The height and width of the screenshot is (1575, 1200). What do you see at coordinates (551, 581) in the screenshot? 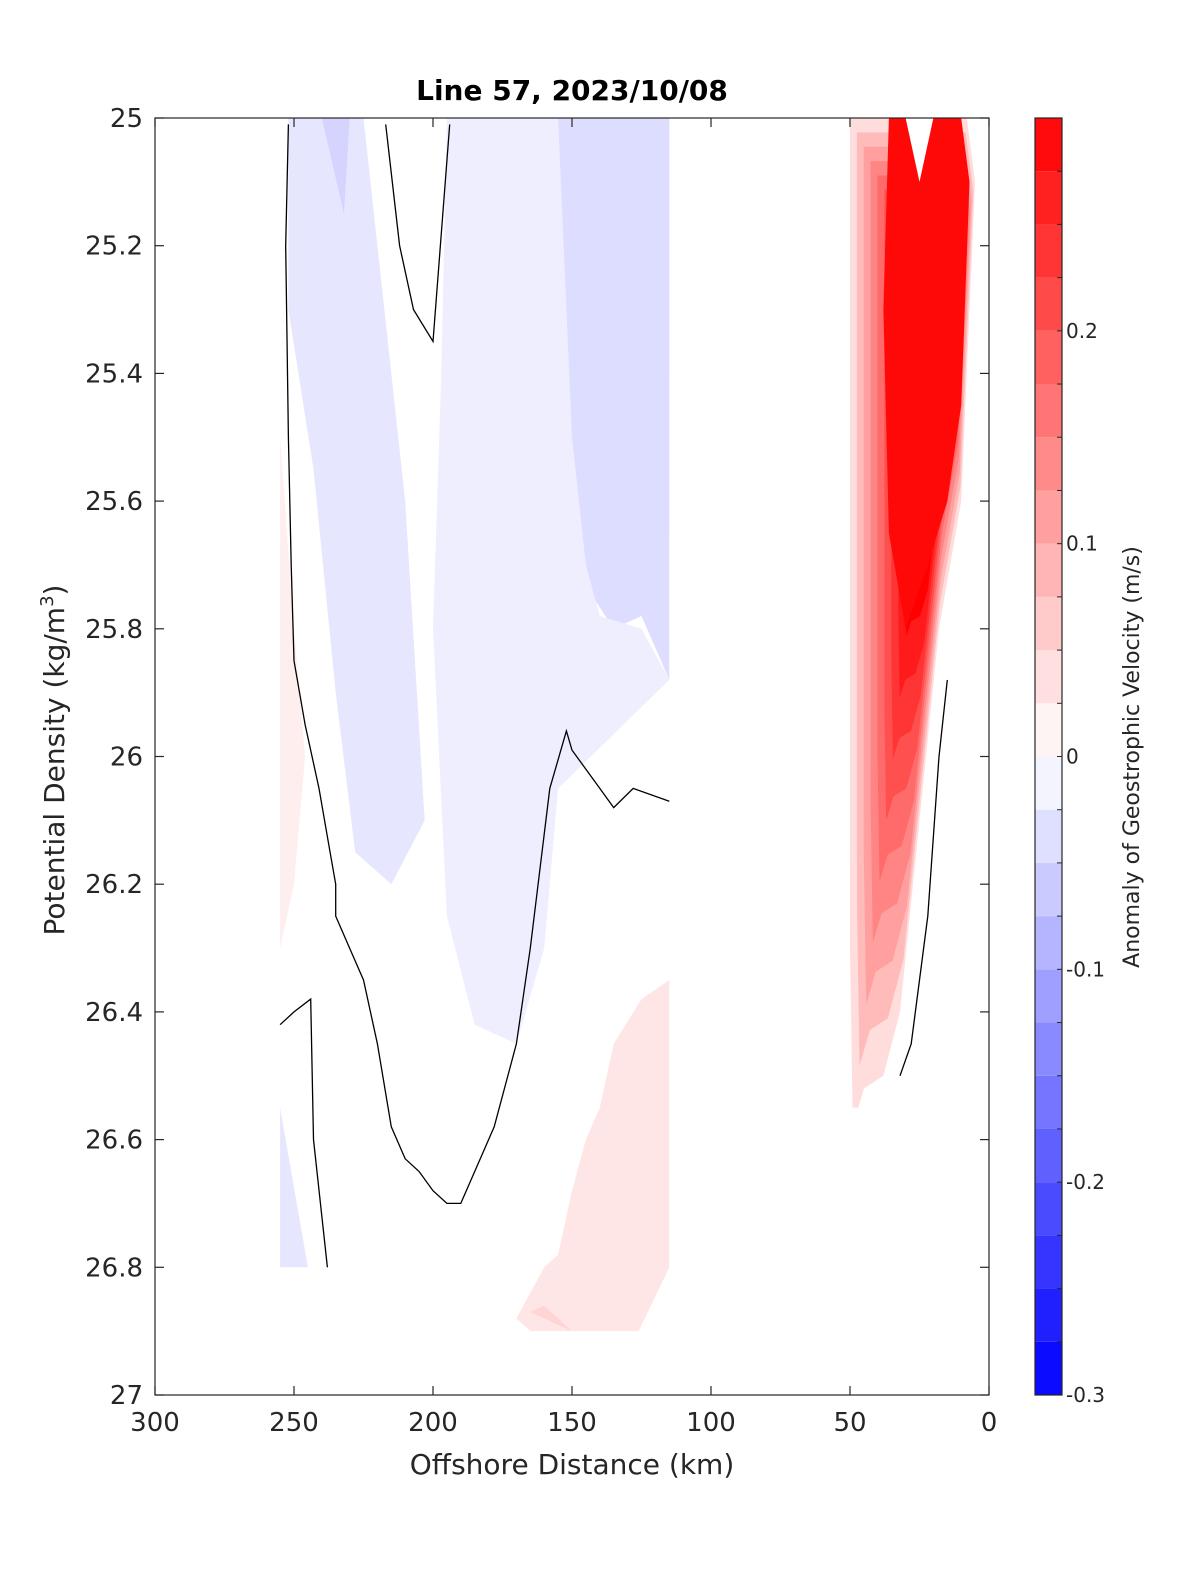
I see `contour-fill-mid-negative` at bounding box center [551, 581].